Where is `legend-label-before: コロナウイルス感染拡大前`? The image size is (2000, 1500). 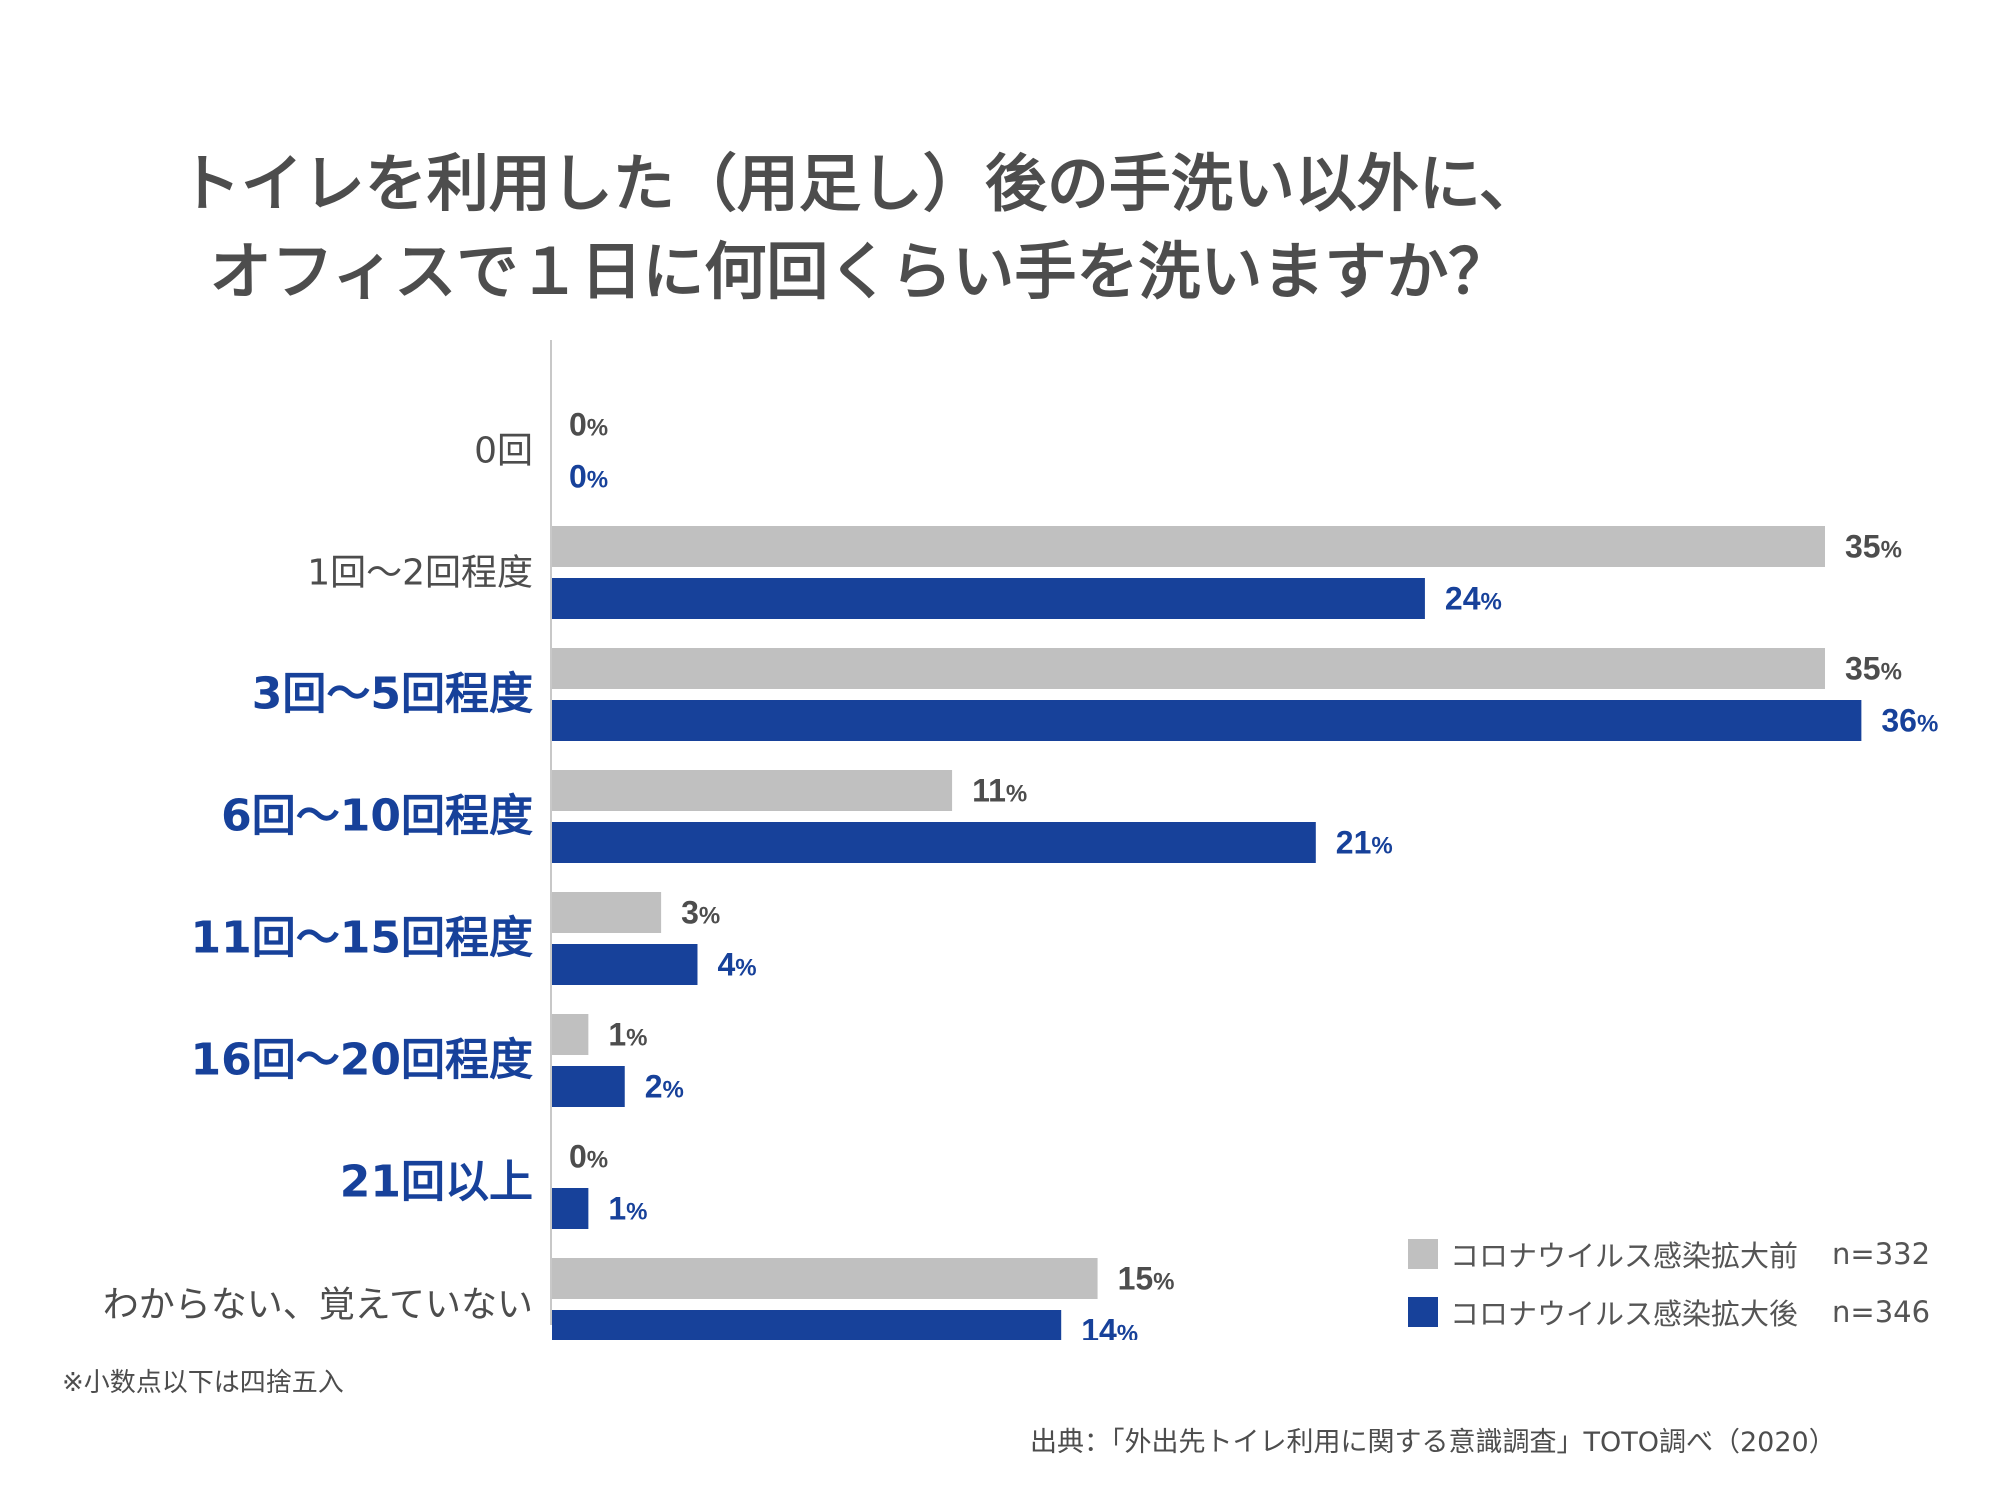
legend-label-before: コロナウイルス感染拡大前 is located at coordinates (1624, 1256).